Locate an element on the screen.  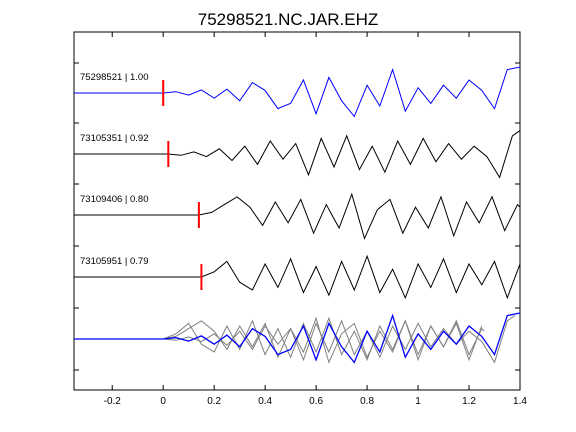
trace-label-2: 73105351 | 0.92 is located at coordinates (114, 138).